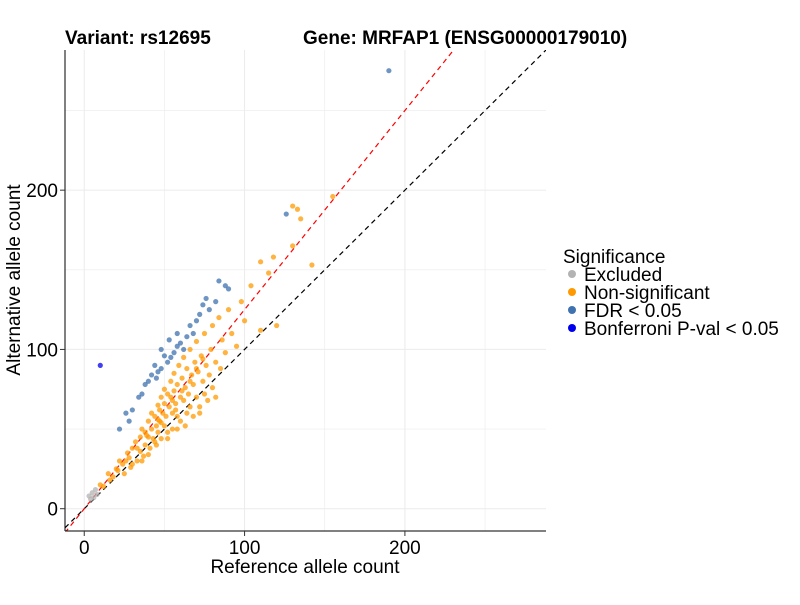 This screenshot has height=605, width=800. Describe the element at coordinates (305, 567) in the screenshot. I see `x-axis-title: Reference allele count` at that location.